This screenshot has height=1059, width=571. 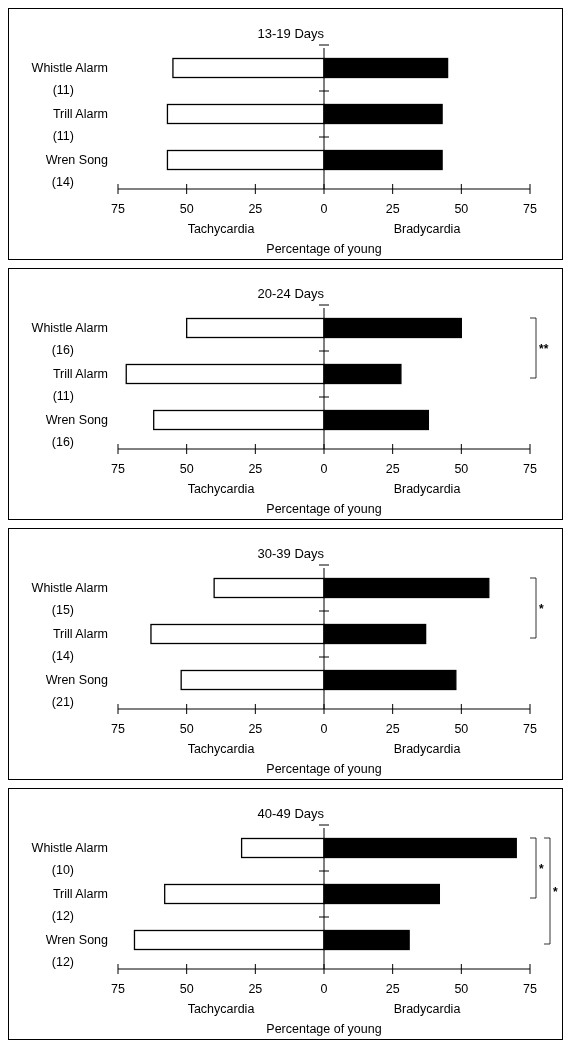 What do you see at coordinates (291, 33) in the screenshot?
I see `chart-title: 13-19 Days` at bounding box center [291, 33].